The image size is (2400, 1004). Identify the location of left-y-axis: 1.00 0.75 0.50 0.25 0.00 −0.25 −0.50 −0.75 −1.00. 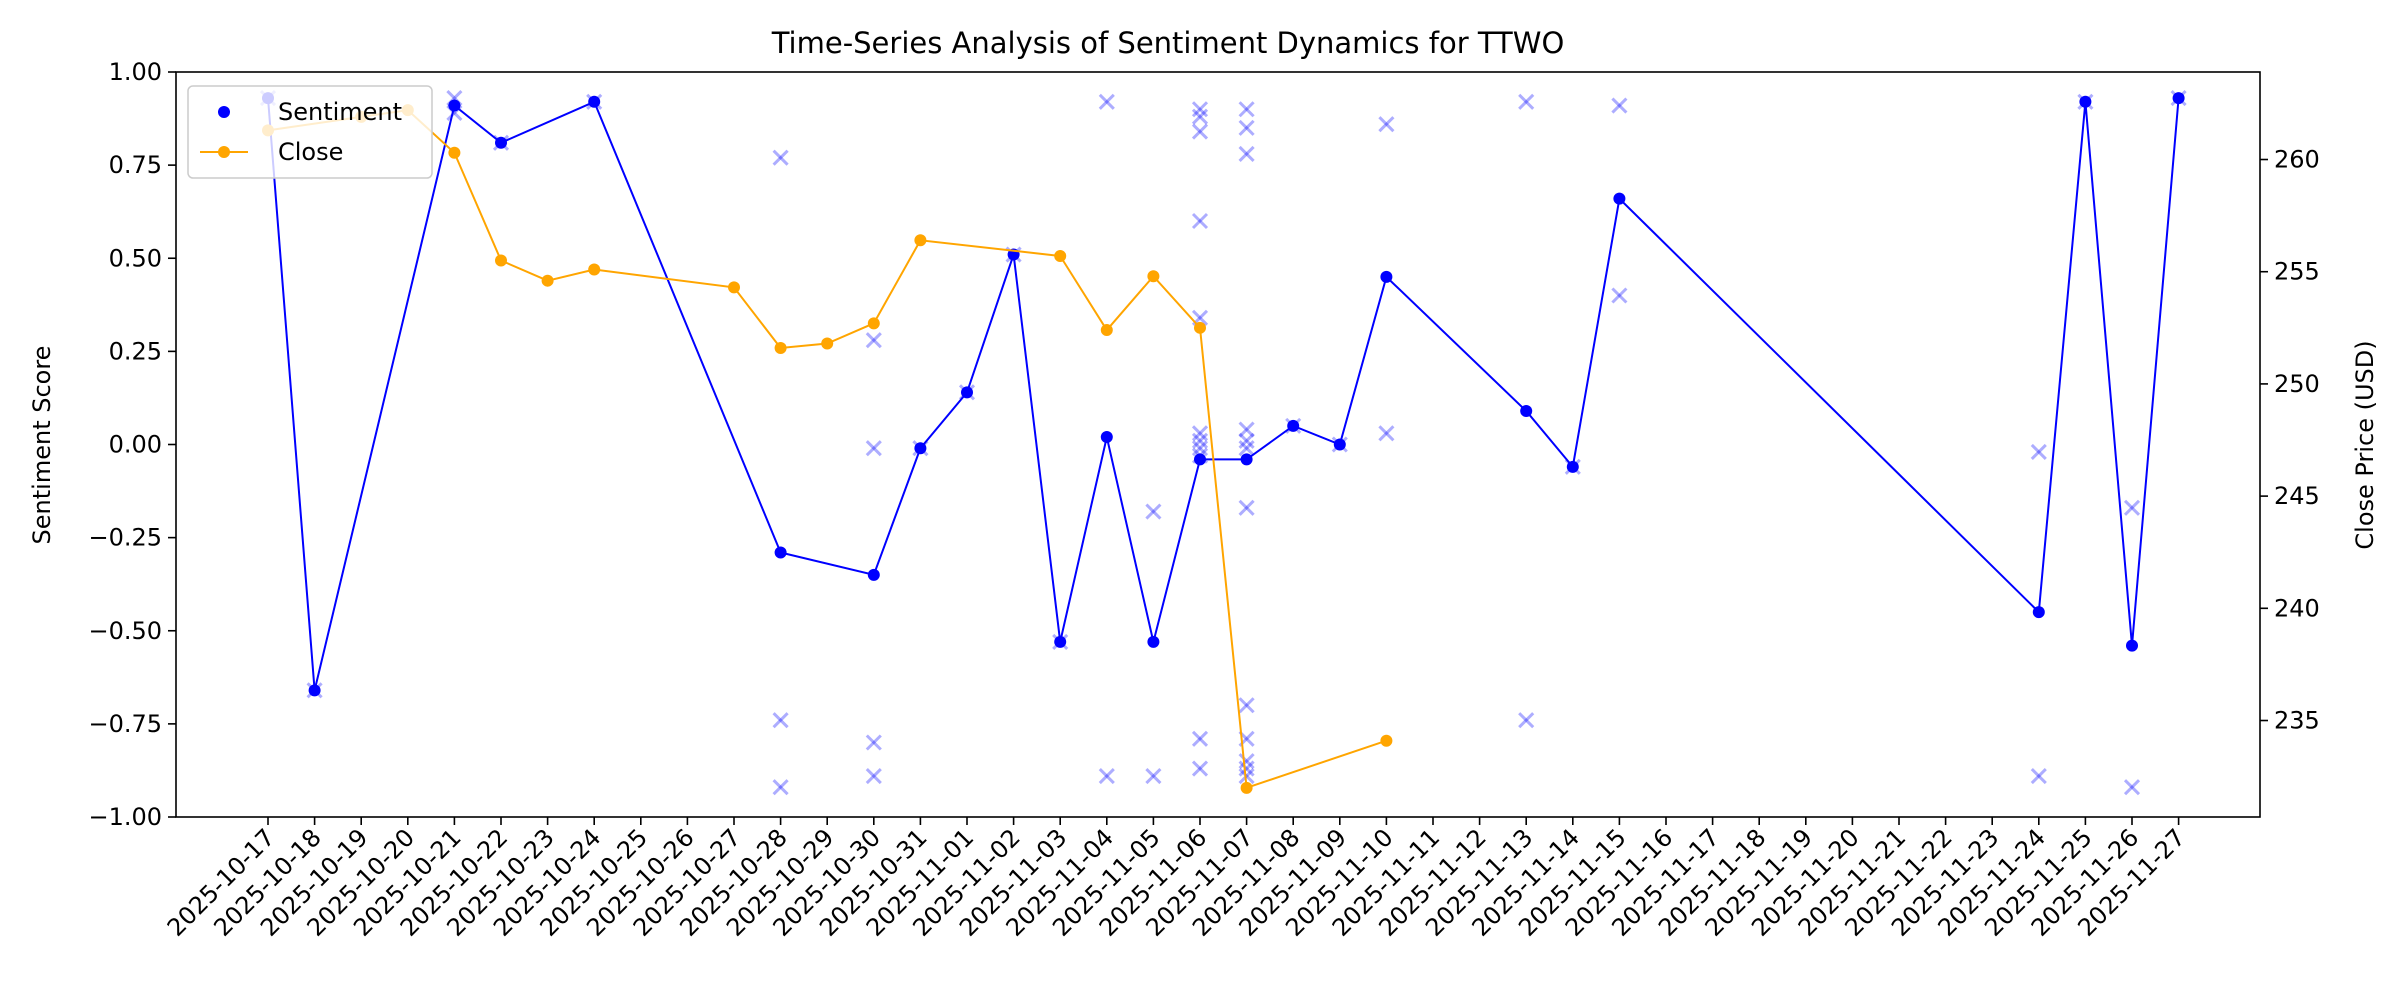
(132, 444).